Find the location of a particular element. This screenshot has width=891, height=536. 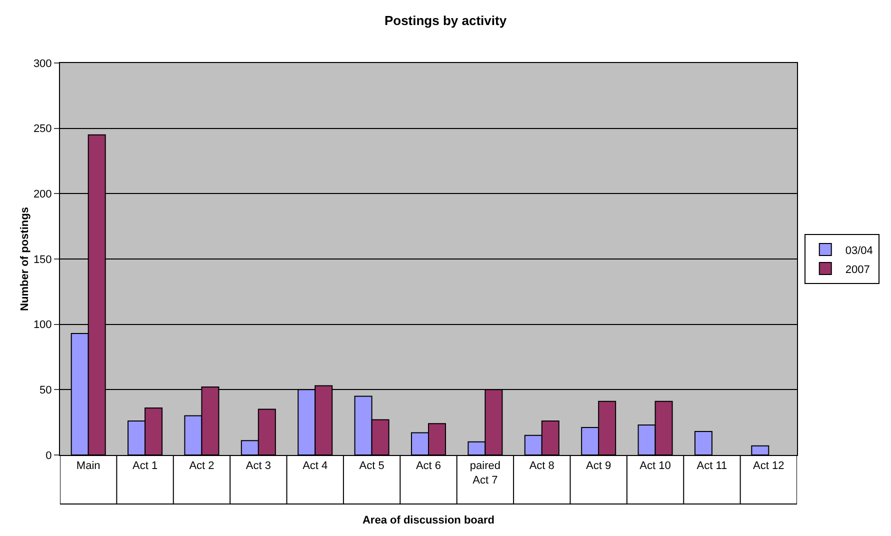

x-tick-label: Act 10 is located at coordinates (655, 466).